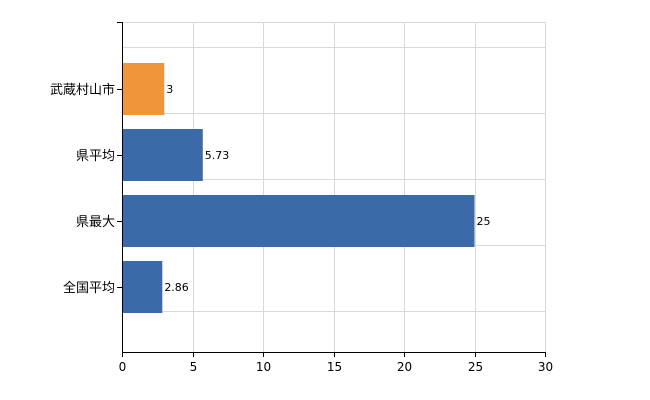 This screenshot has width=650, height=400. Describe the element at coordinates (123, 367) in the screenshot. I see `x-tick-label-0: 0` at that location.